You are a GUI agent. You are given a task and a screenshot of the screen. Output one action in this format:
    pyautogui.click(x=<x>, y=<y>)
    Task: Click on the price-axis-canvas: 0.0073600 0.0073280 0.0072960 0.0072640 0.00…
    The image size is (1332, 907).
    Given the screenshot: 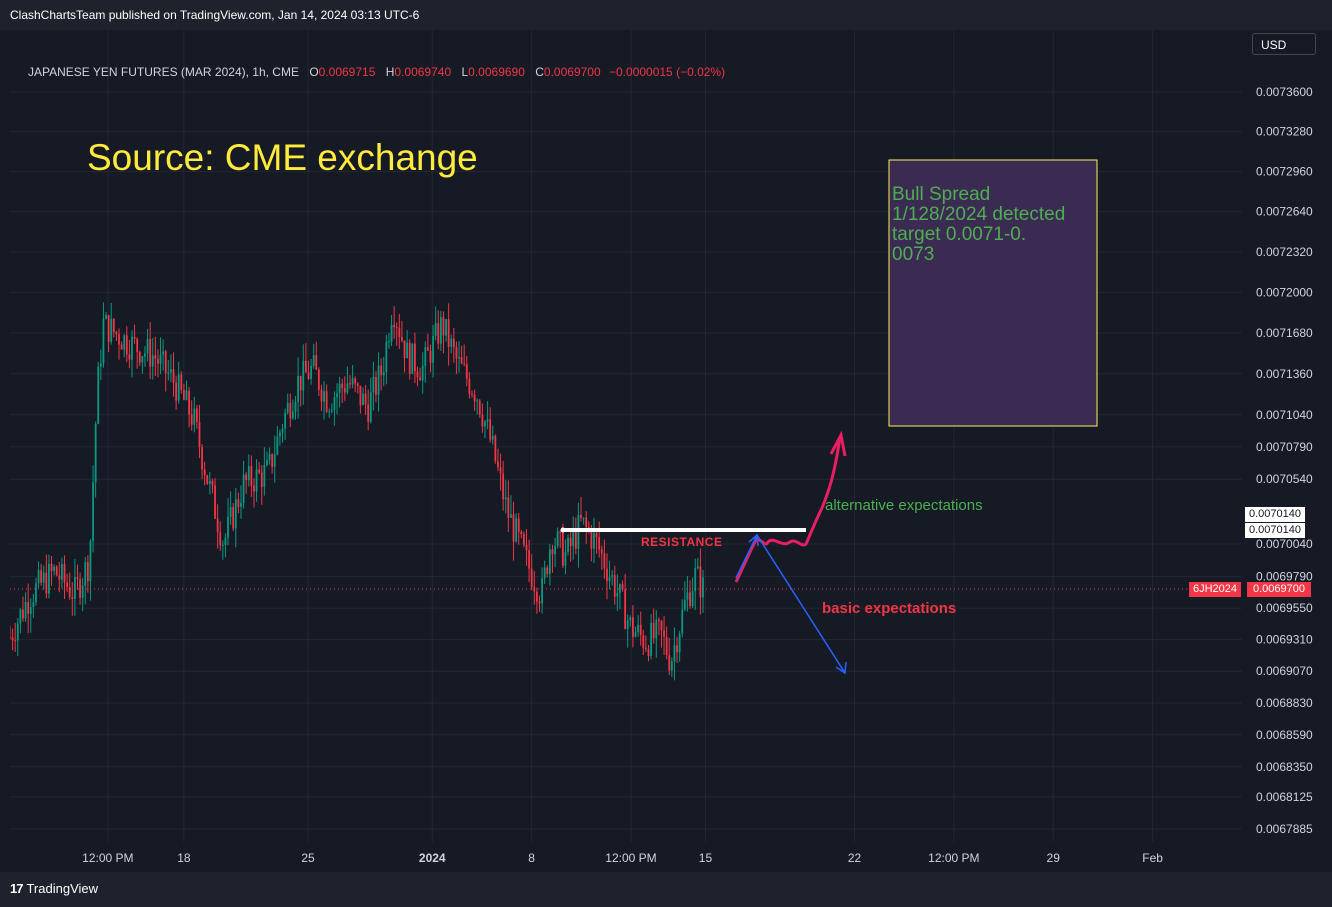 What is the action you would take?
    pyautogui.click(x=1287, y=451)
    